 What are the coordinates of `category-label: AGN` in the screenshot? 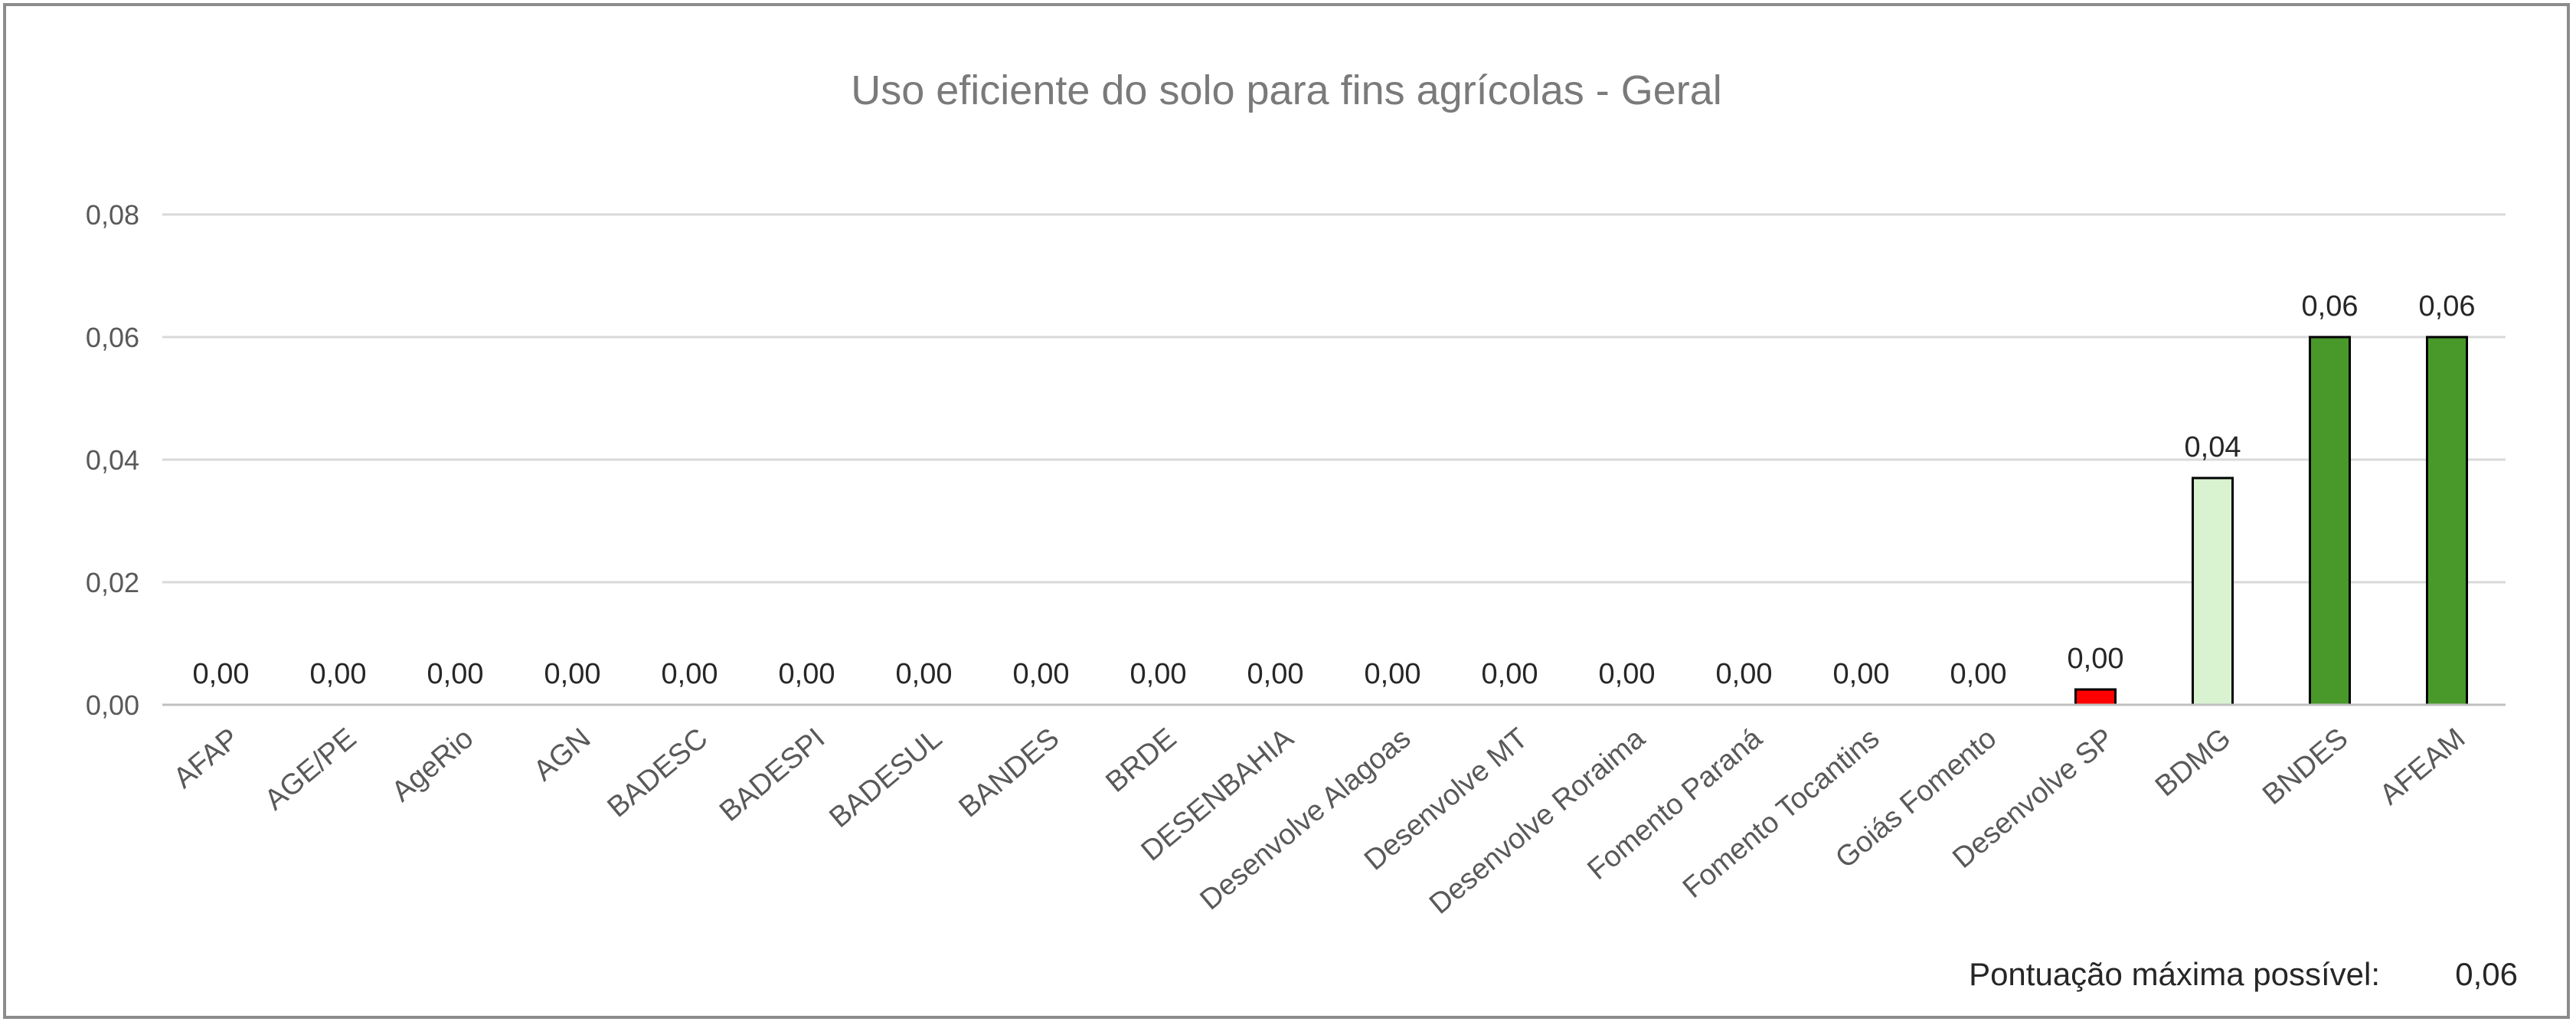 It's located at (562, 755).